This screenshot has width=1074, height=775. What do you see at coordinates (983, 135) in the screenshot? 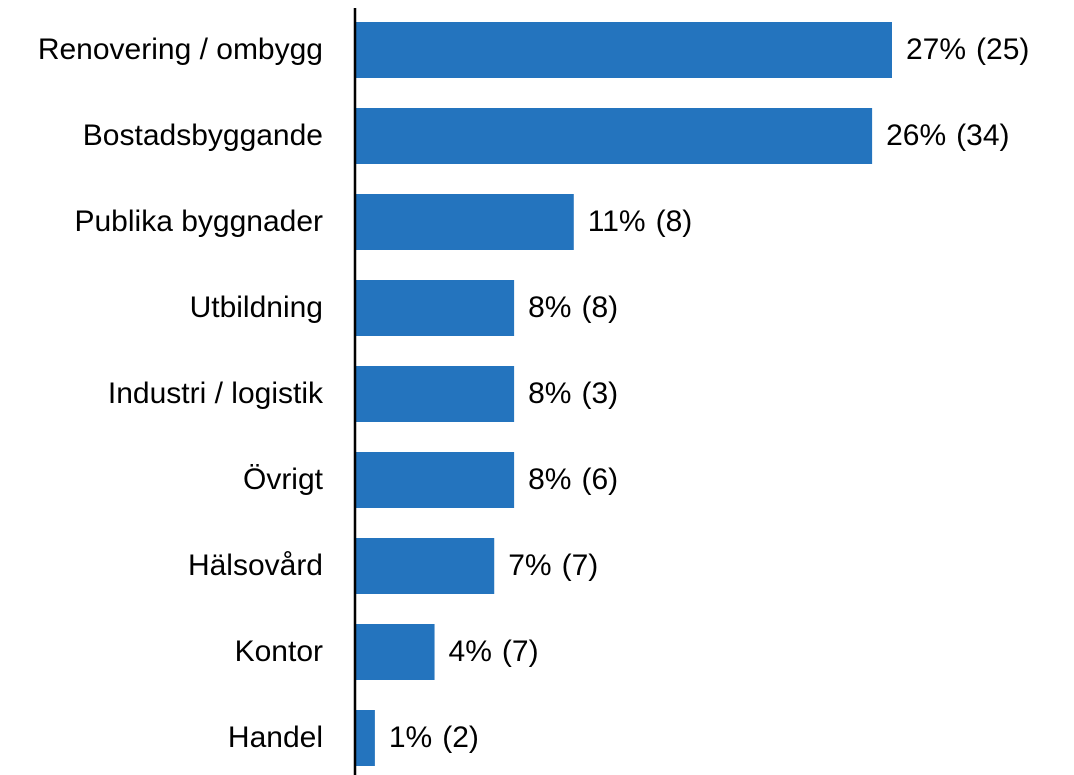
I see `value-label-count: (34)` at bounding box center [983, 135].